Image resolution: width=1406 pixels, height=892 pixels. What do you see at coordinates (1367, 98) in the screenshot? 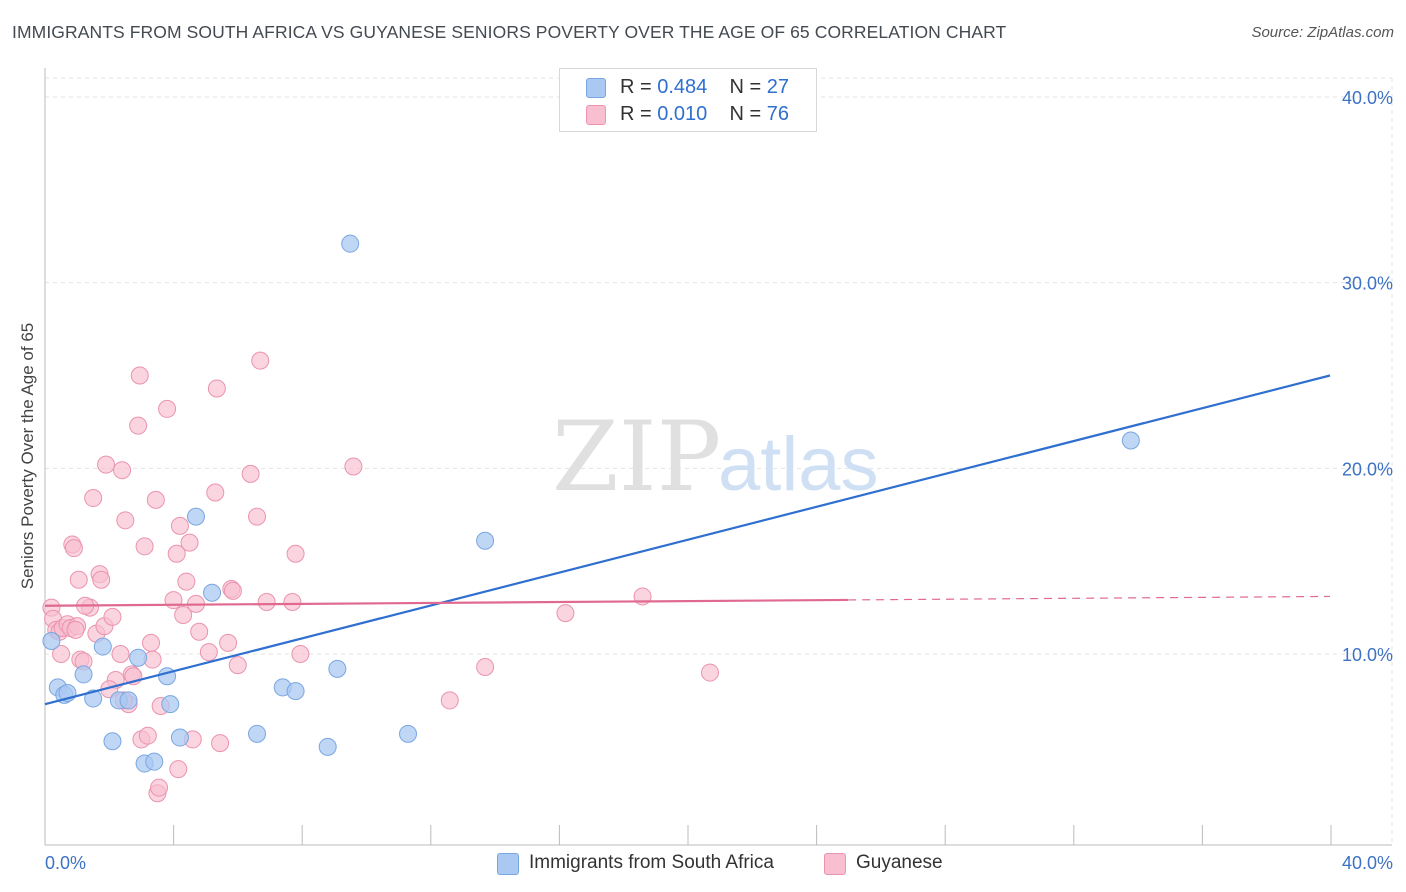
I see `y-tick-label: 40.0%` at bounding box center [1367, 98].